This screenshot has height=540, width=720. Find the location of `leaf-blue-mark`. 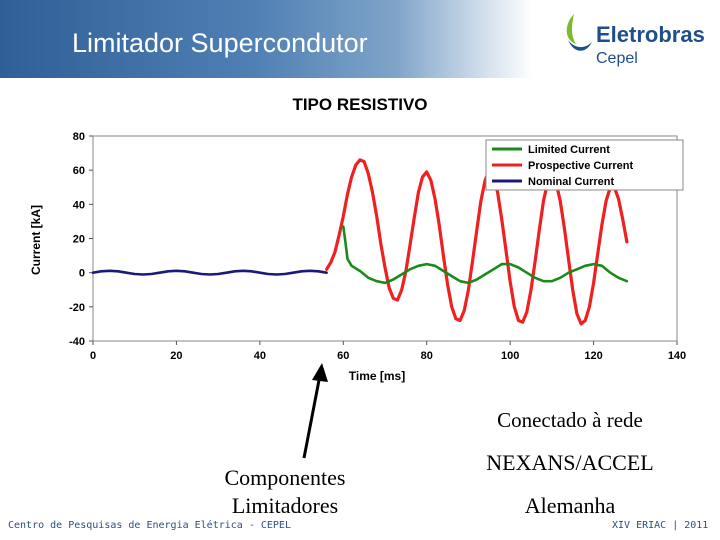

leaf-blue-mark is located at coordinates (580, 45).